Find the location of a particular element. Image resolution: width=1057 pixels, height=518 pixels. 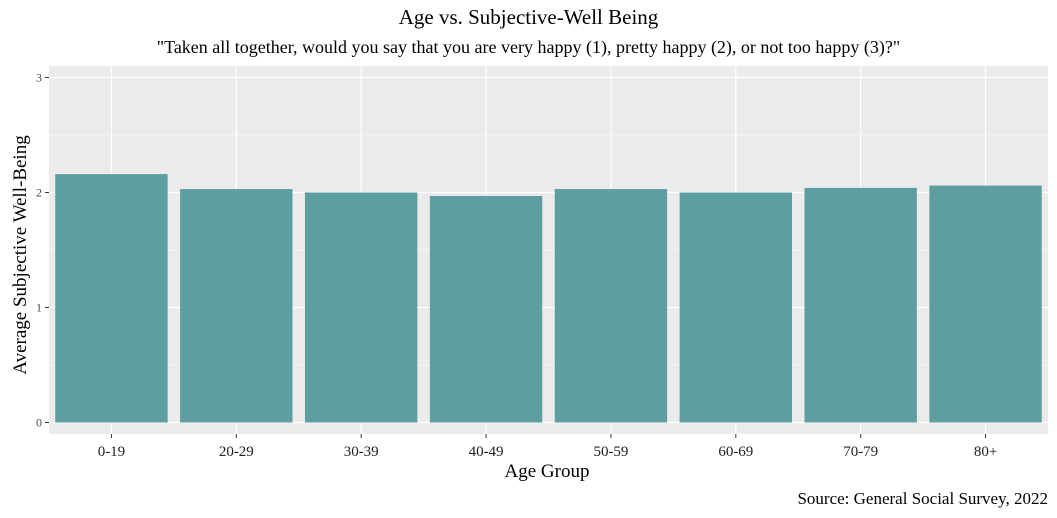

chart-title: Age vs. Subjective-Well Being is located at coordinates (528, 17).